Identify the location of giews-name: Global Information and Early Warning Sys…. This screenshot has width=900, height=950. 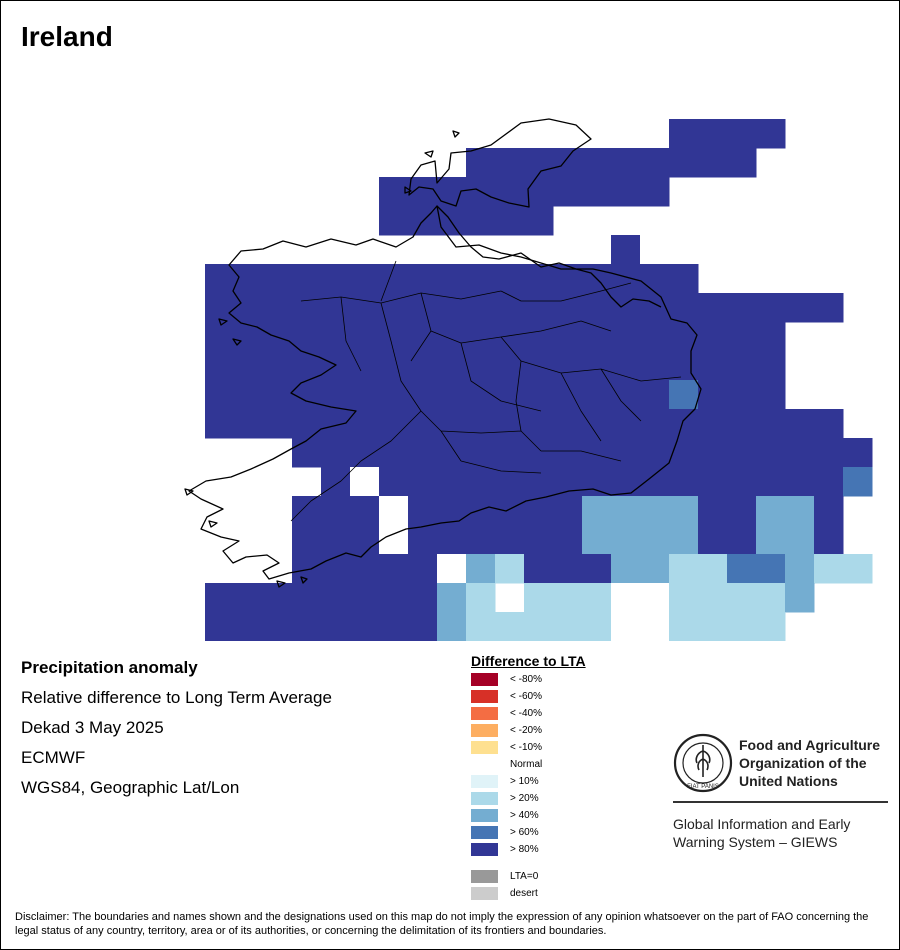
(761, 833).